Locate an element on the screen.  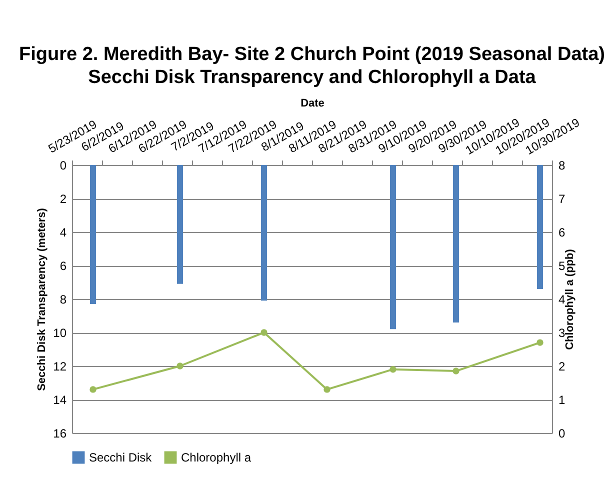
x-axis-title: Date is located at coordinates (312, 103).